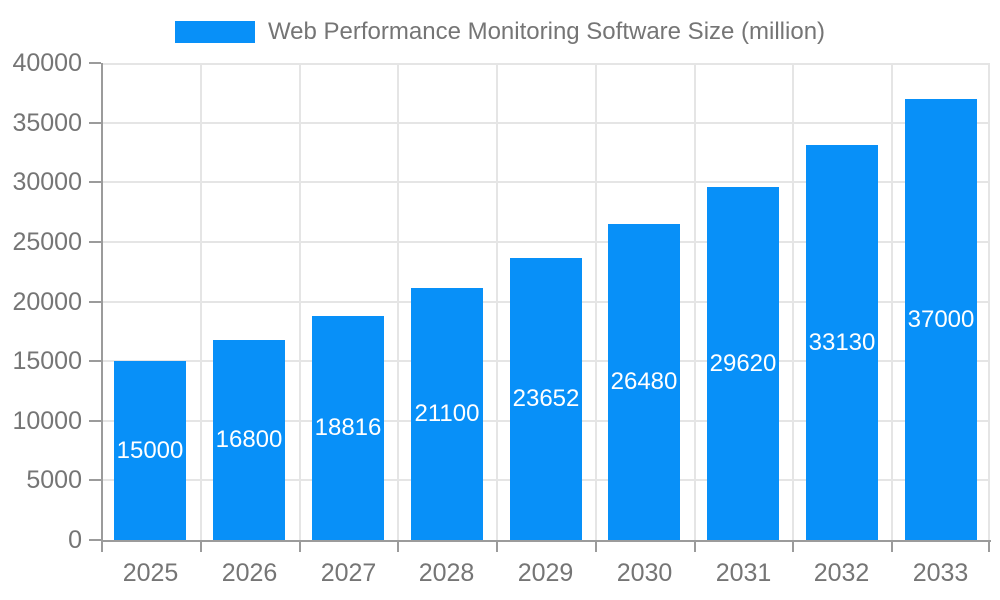  Describe the element at coordinates (47, 421) in the screenshot. I see `y-tick-label: 10000` at that location.